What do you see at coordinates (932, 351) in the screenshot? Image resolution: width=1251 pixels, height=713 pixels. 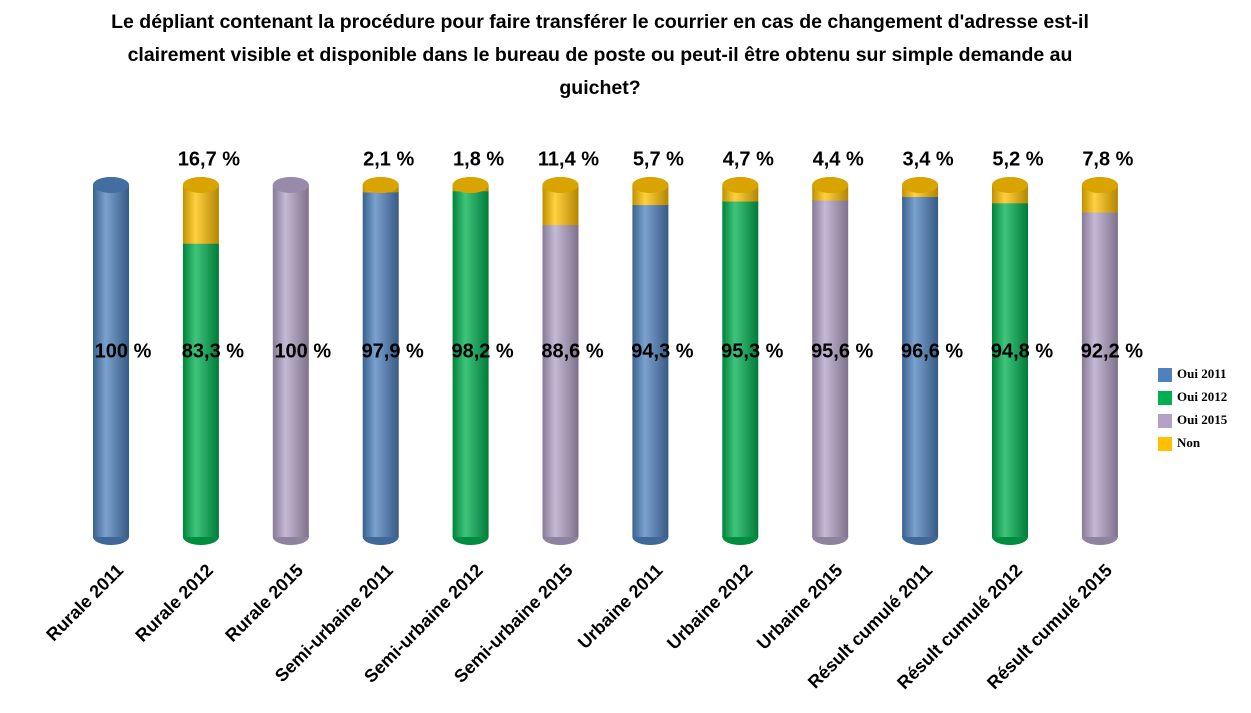 I see `data-label: 96,6 %` at bounding box center [932, 351].